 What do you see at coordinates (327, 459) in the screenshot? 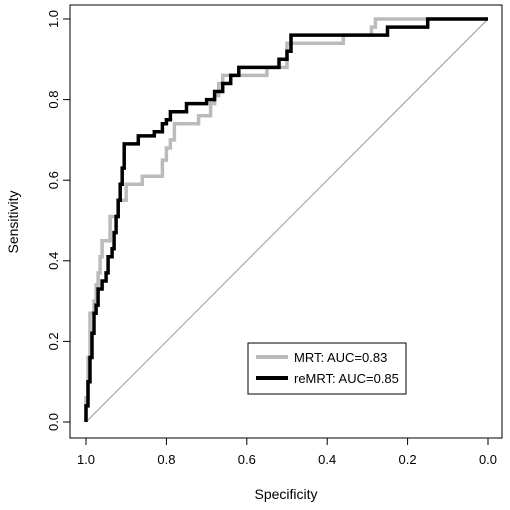
I see `x-tick-label: 0.4` at bounding box center [327, 459].